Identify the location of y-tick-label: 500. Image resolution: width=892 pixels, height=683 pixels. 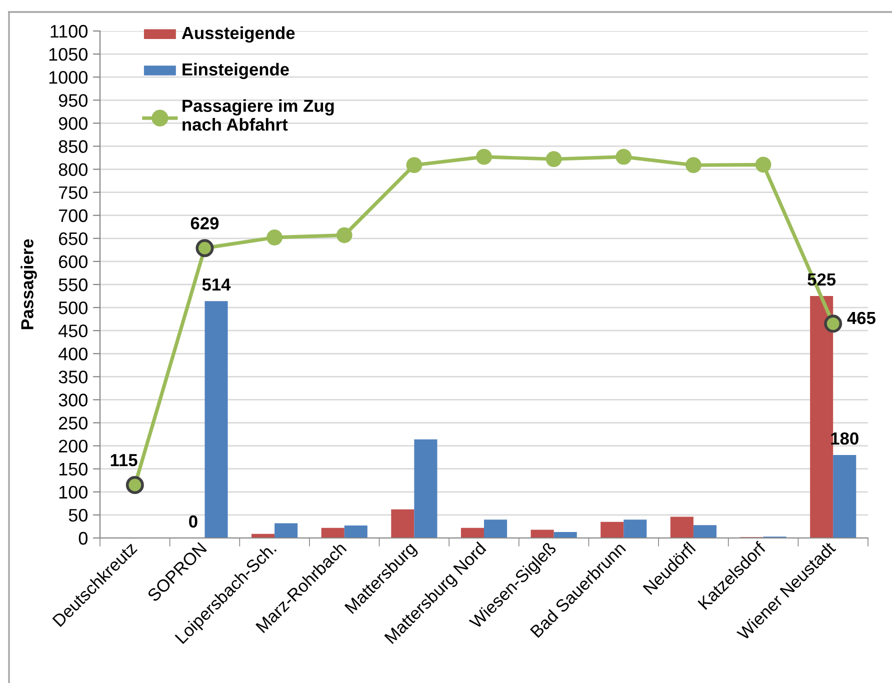
(73, 307).